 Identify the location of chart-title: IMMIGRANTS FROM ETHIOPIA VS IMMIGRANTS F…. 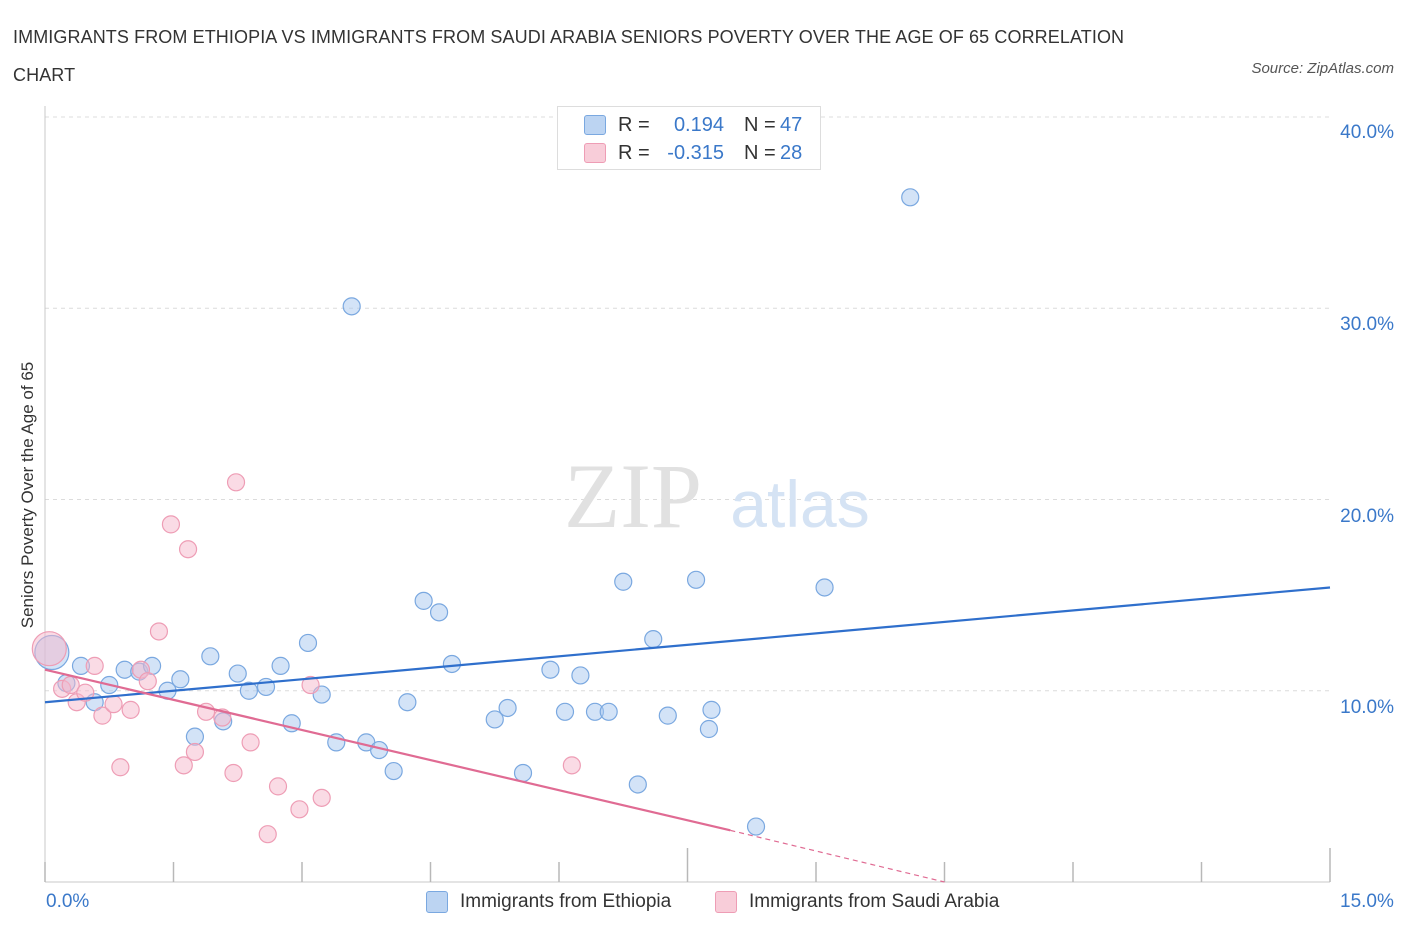
(569, 56).